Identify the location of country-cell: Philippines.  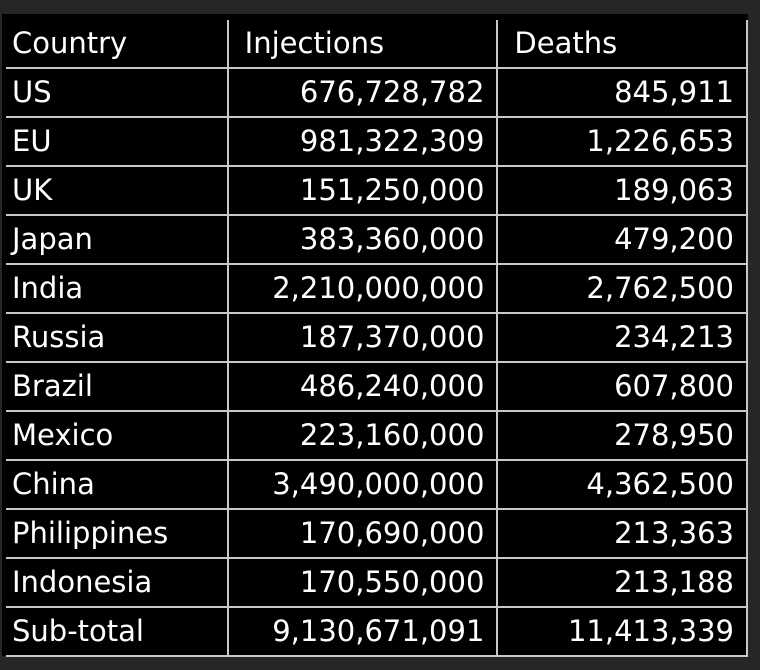
(117, 534).